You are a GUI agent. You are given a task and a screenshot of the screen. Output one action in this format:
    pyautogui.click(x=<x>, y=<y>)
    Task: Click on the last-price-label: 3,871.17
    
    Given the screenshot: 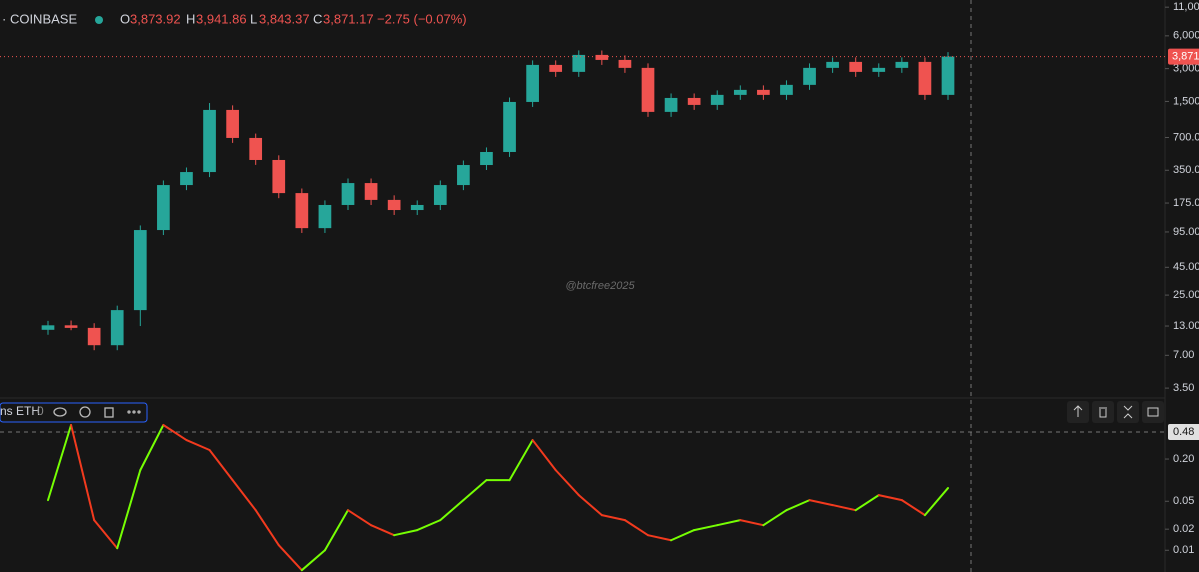 What is the action you would take?
    pyautogui.click(x=1185, y=56)
    